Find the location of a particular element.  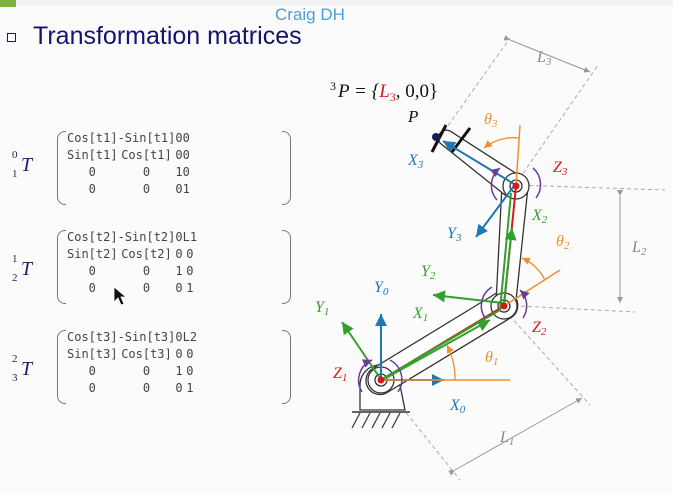

Z3-arc is located at coordinates (495, 184).